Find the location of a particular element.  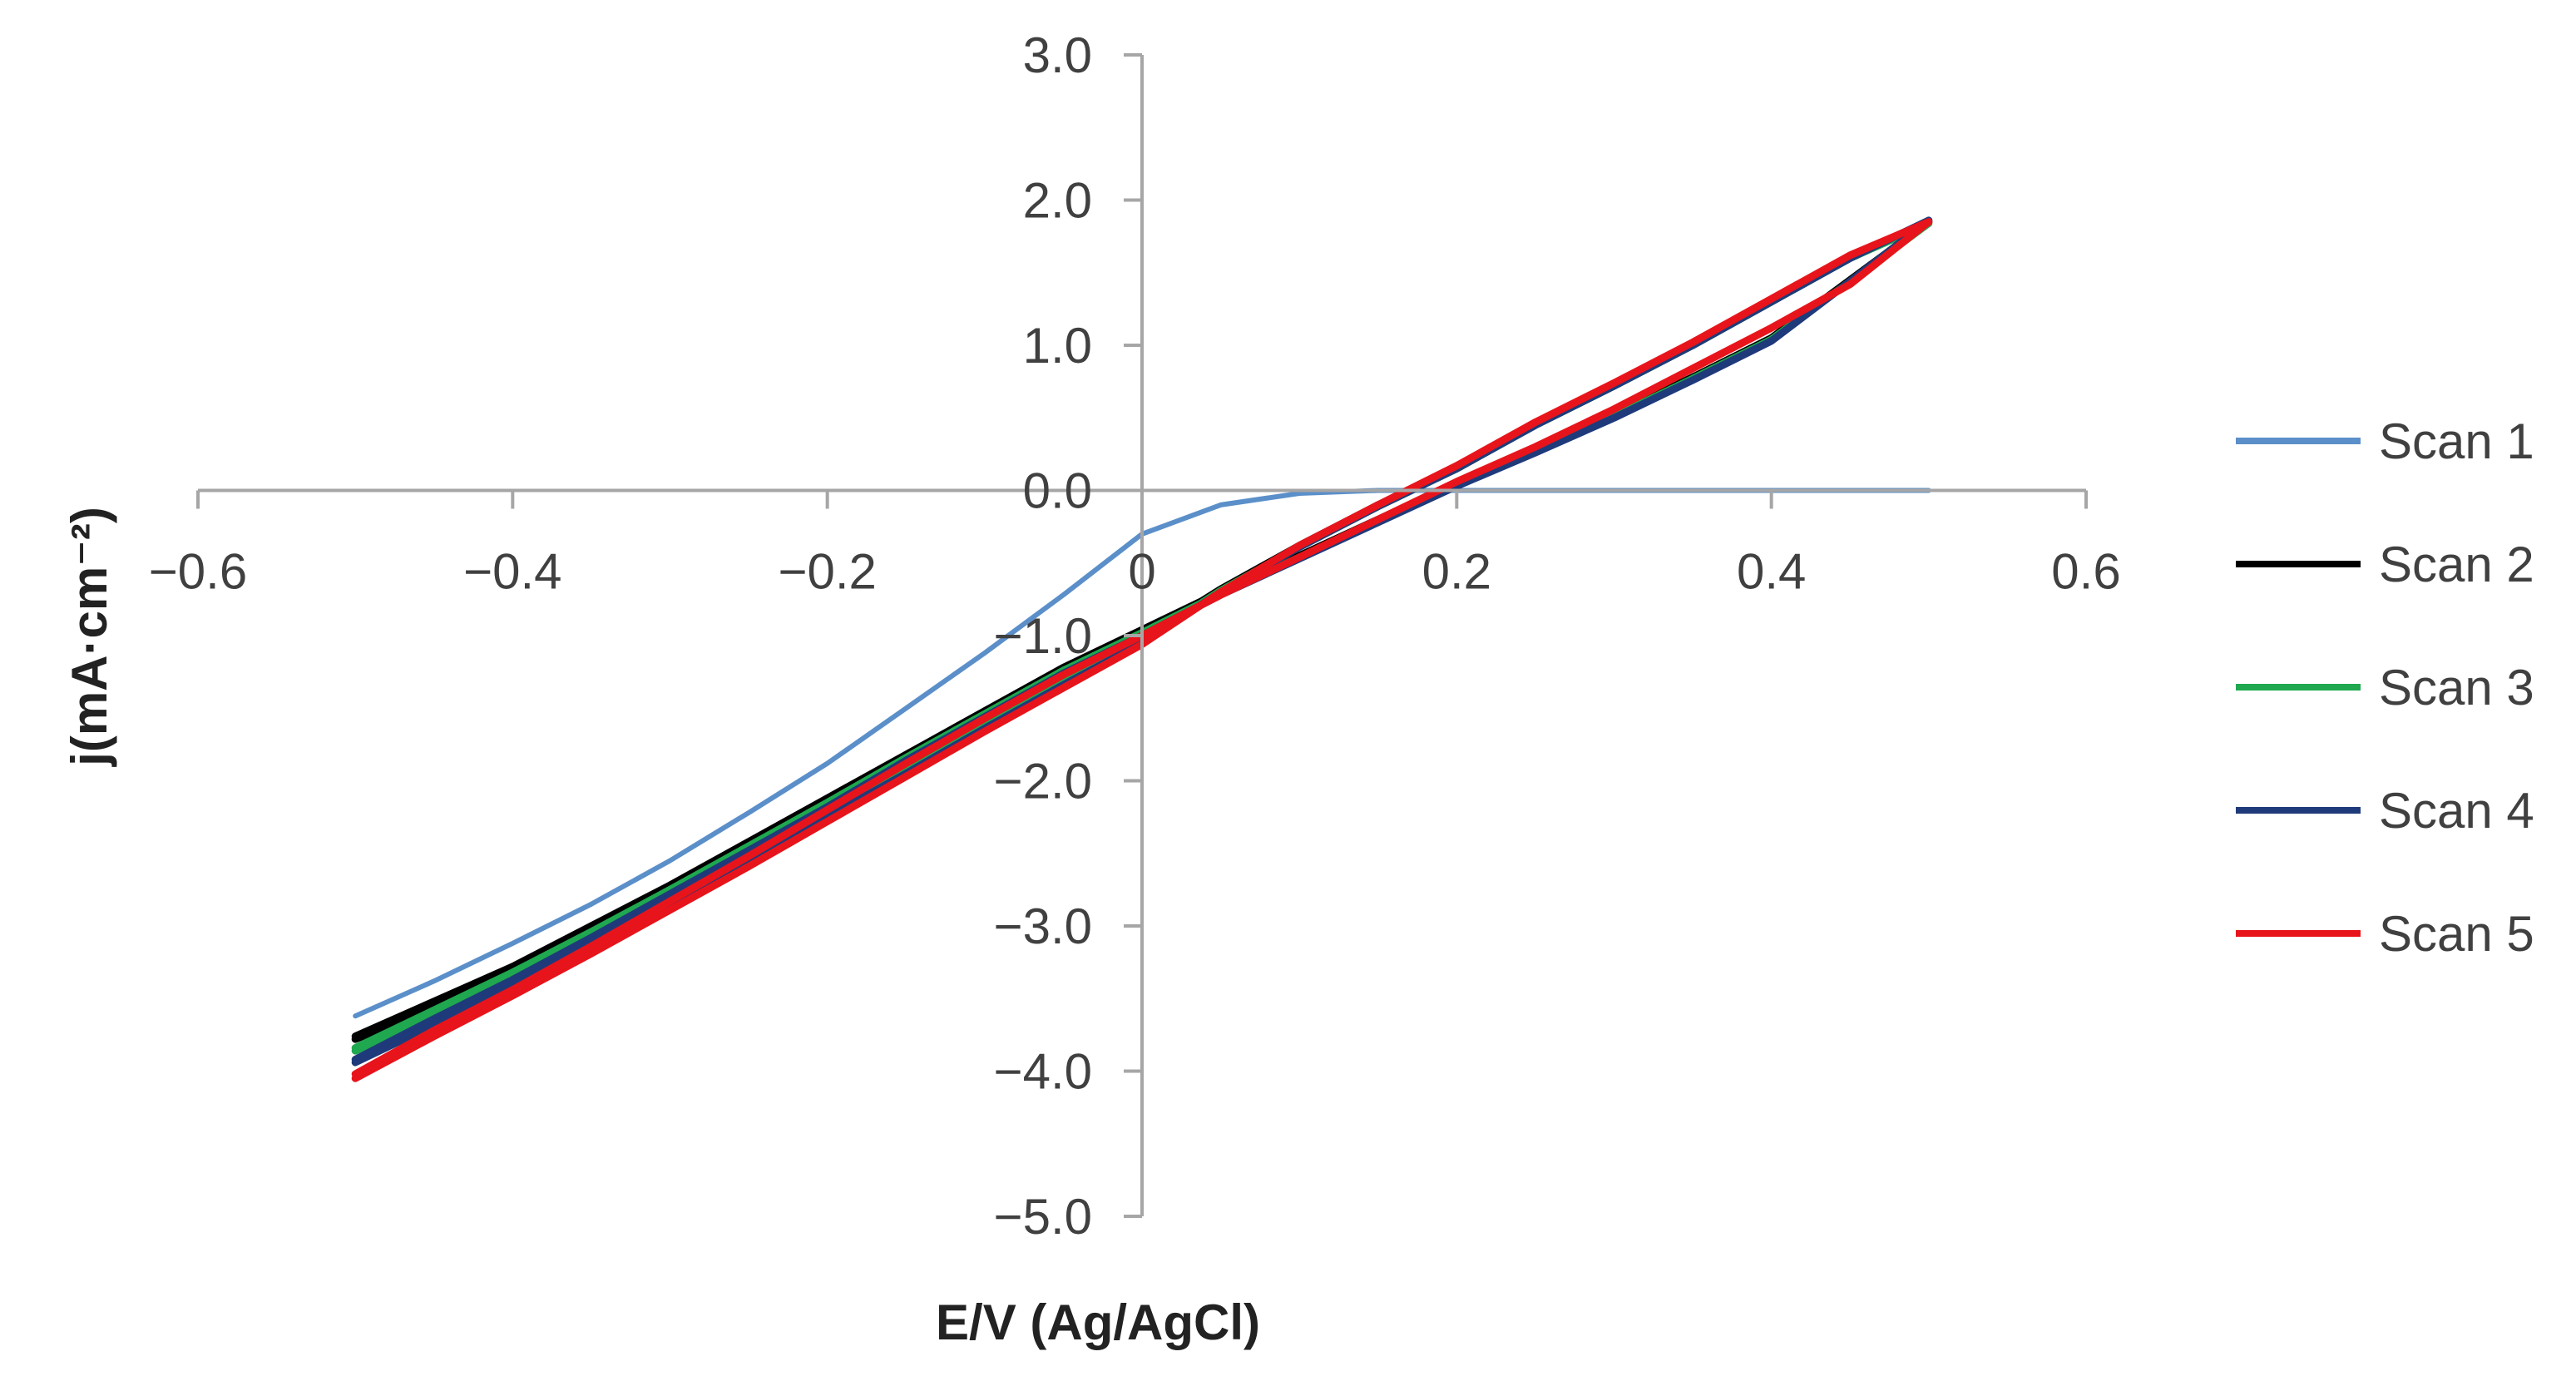

x-tick-label: 0.4 is located at coordinates (1771, 572).